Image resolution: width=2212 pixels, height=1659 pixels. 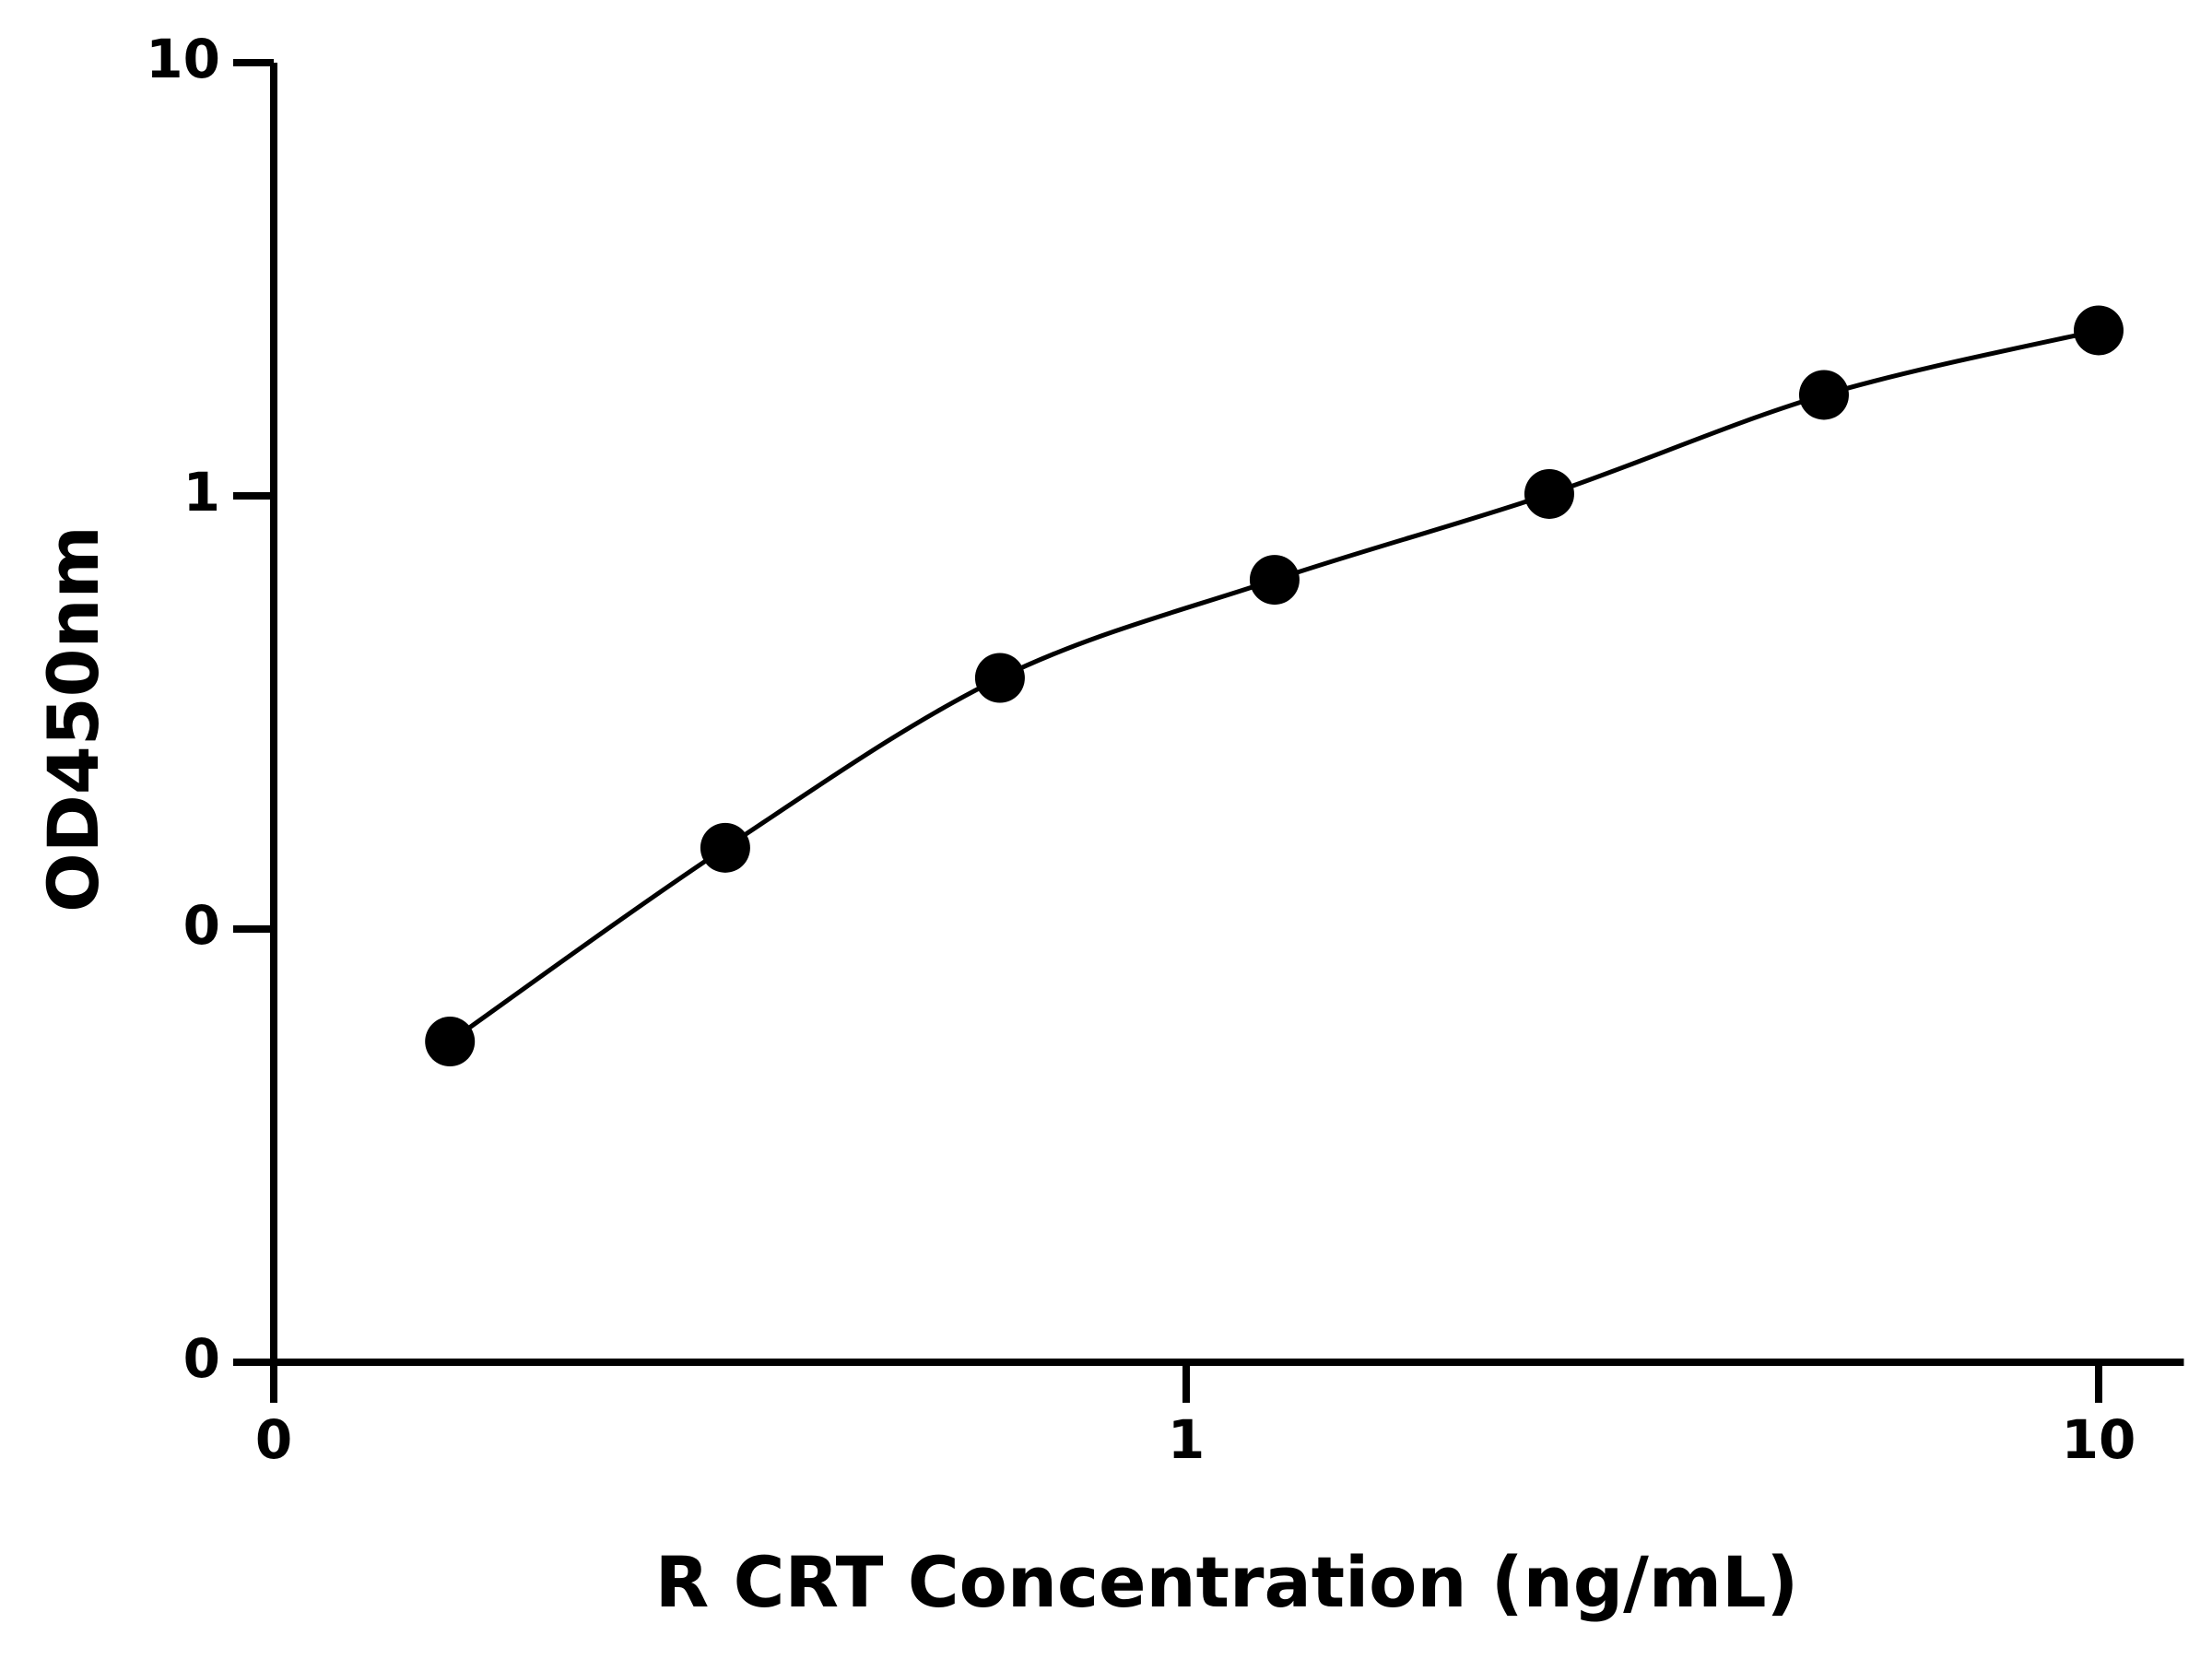 What do you see at coordinates (183, 59) in the screenshot?
I see `y-tick-label: 10` at bounding box center [183, 59].